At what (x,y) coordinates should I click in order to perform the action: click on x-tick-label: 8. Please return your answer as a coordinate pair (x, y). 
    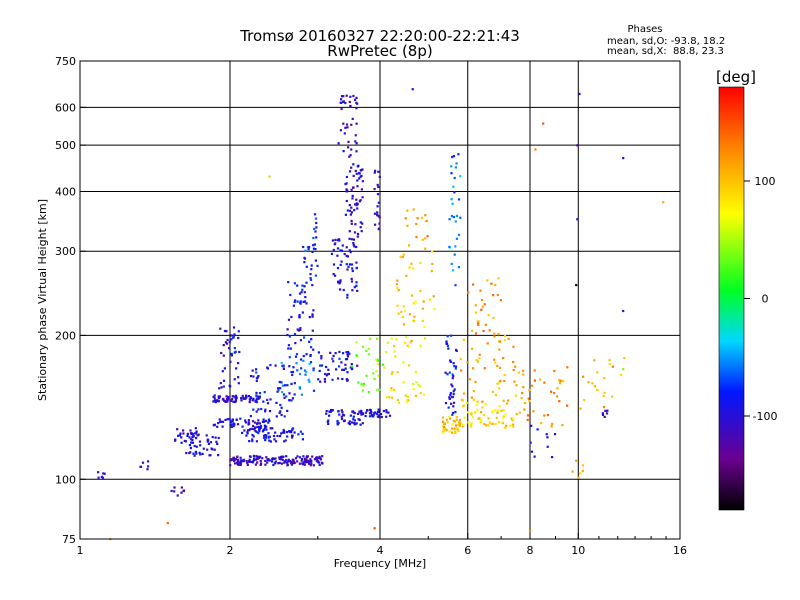
    Looking at the image, I should click on (530, 550).